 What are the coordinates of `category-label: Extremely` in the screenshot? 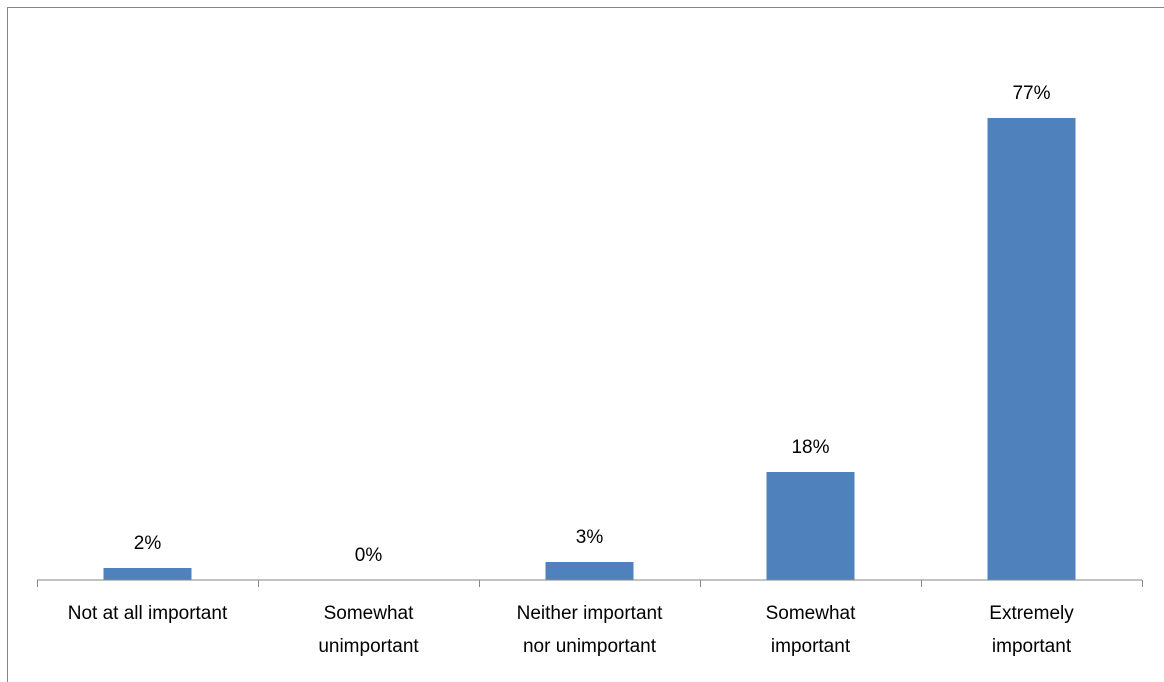 It's located at (1031, 613).